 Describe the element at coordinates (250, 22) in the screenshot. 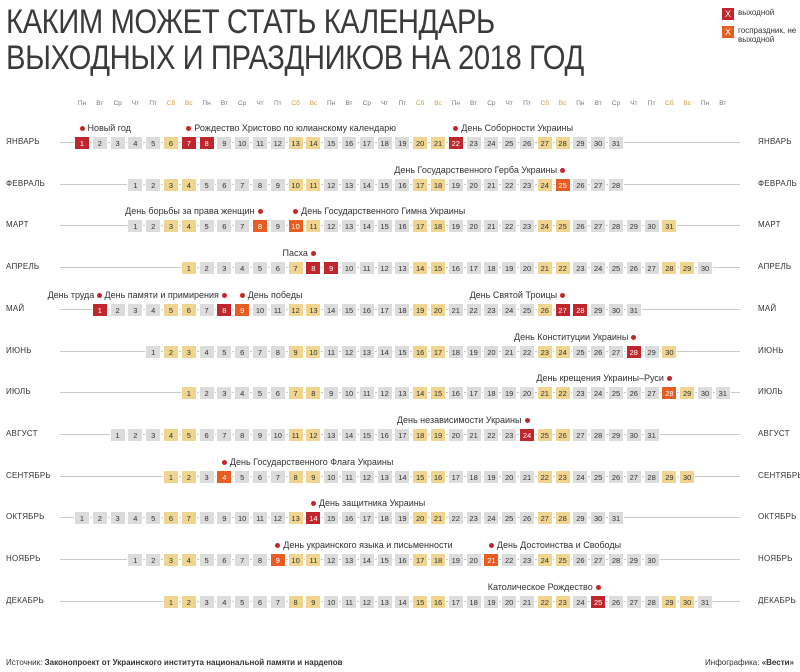

I see `title-line-1: КАКИМ МОЖЕТ СТАТЬ КАЛЕНДАРЬ` at that location.